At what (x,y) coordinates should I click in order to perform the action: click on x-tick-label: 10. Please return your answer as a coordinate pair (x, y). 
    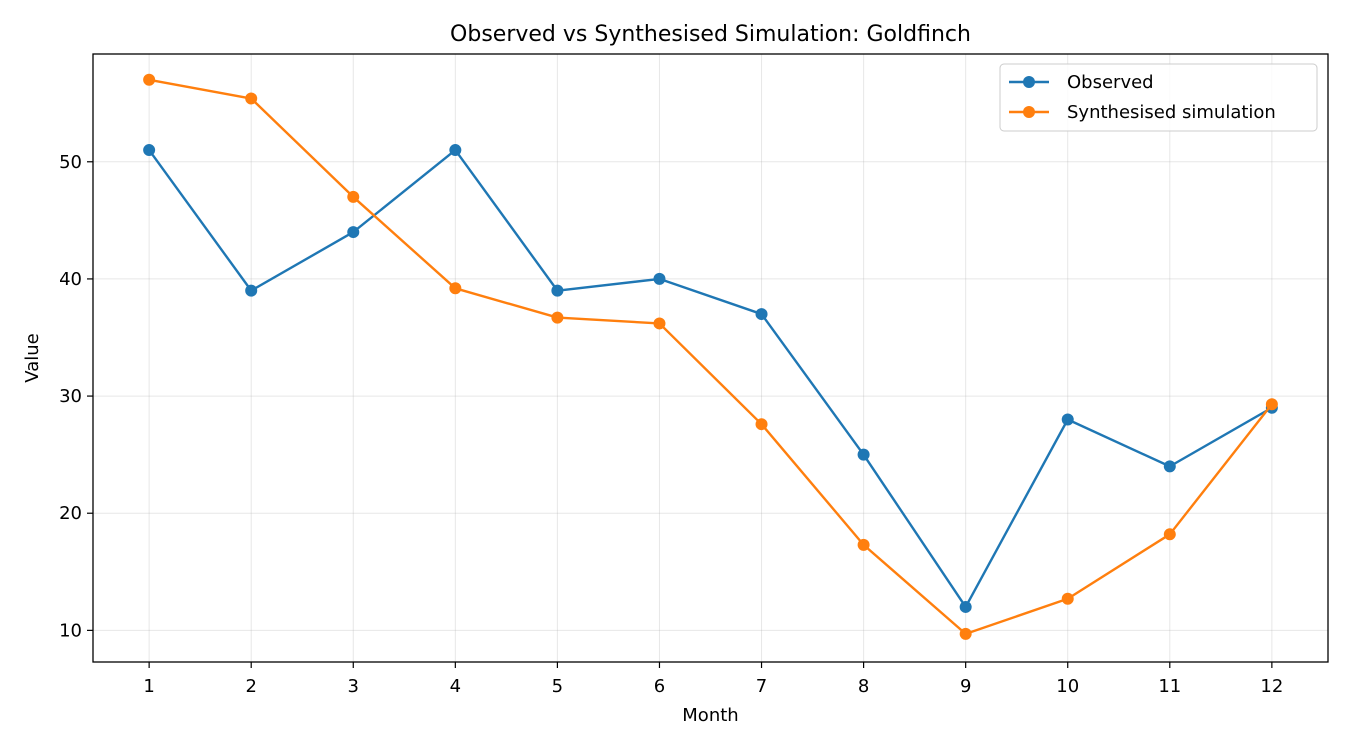
    Looking at the image, I should click on (1067, 686).